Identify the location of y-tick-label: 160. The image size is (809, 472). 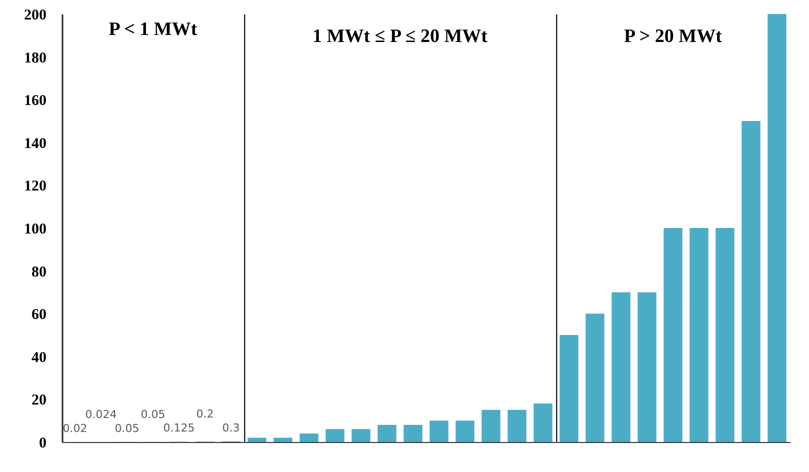
(35, 101).